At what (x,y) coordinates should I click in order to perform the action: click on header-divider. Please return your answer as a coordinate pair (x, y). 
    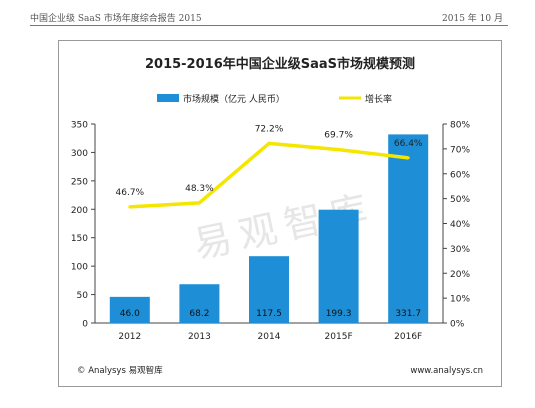
    Looking at the image, I should click on (269, 25).